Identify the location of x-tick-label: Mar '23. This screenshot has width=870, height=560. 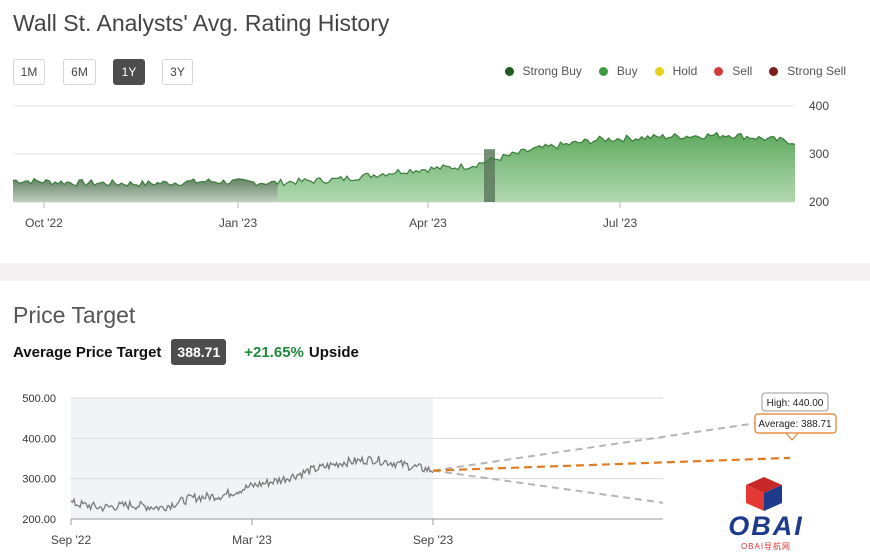
(252, 540).